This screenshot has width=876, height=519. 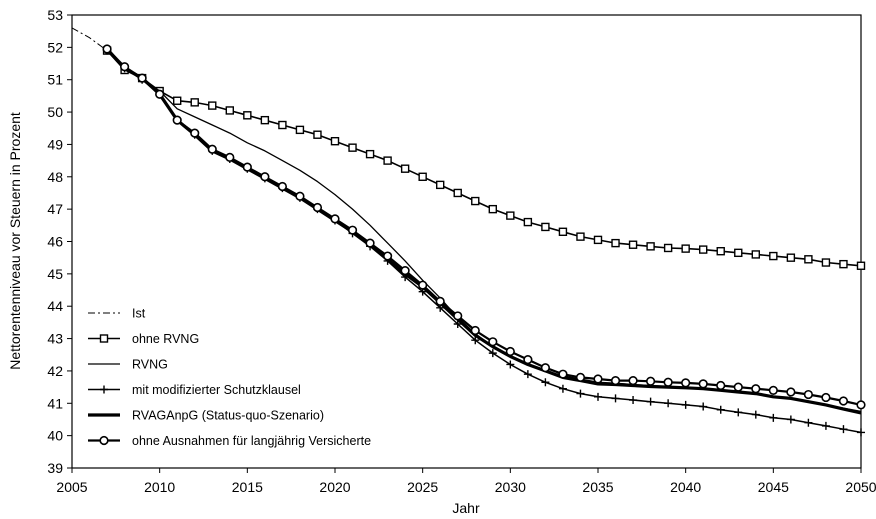 I want to click on x-tick-label: 2030, so click(x=510, y=487).